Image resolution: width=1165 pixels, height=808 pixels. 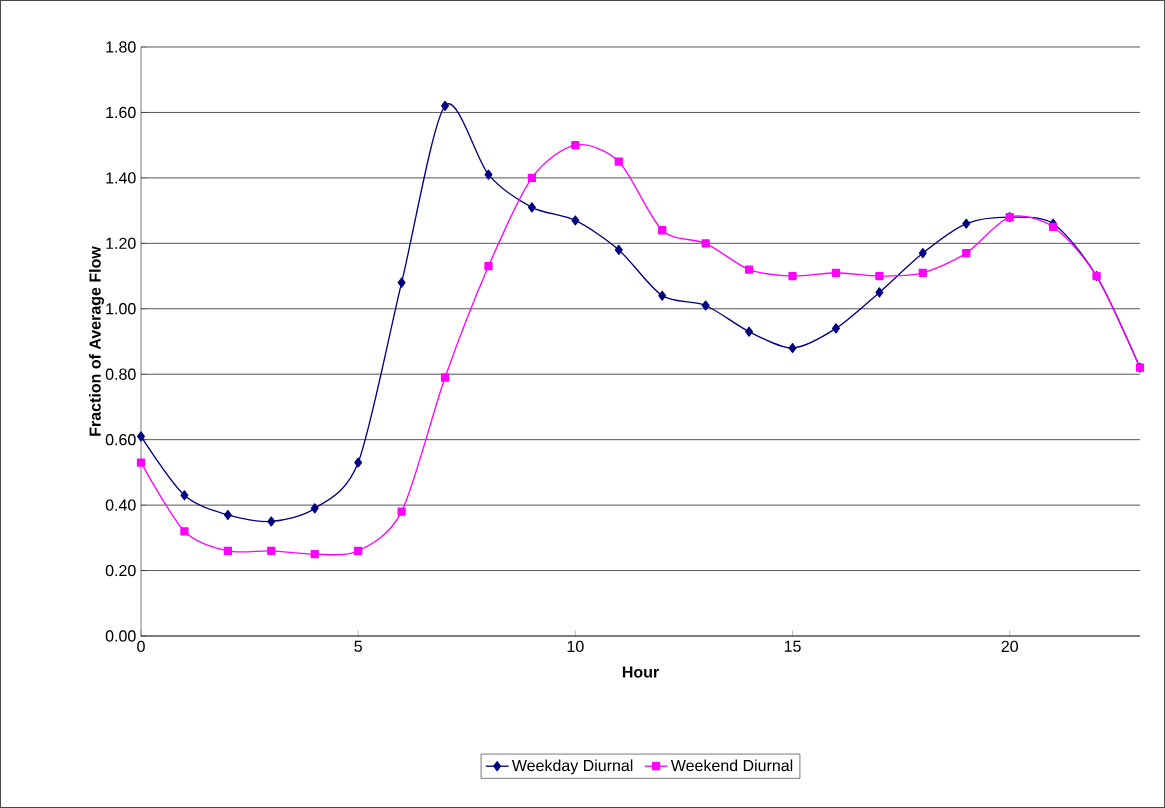 I want to click on y-axis-title: Fraction of Average Flow, so click(x=96, y=341).